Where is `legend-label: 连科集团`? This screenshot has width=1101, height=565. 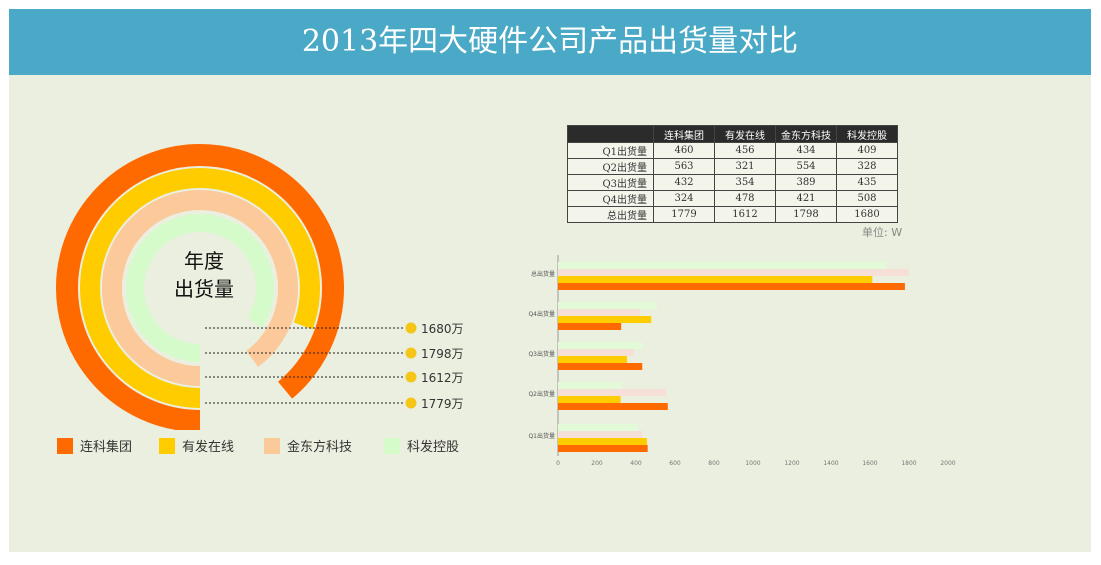 legend-label: 连科集团 is located at coordinates (106, 447).